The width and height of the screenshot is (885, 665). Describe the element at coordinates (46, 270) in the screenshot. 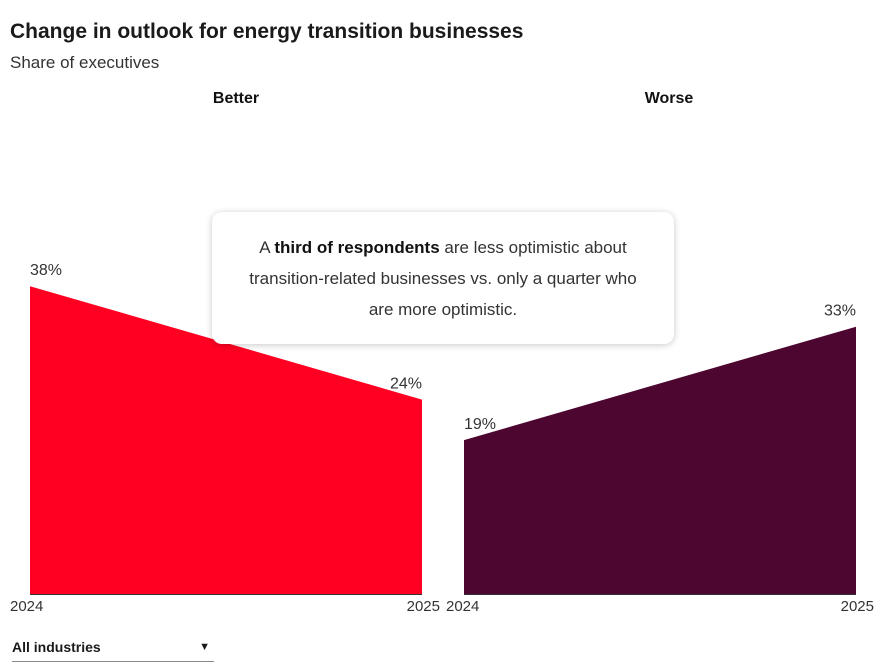

I see `data-label-better-2024: 38%` at that location.